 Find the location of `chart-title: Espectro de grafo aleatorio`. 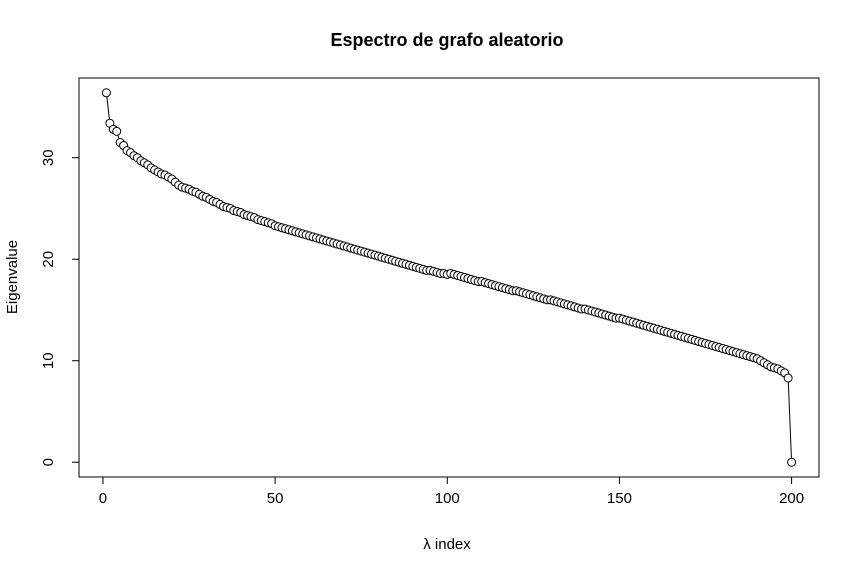

chart-title: Espectro de grafo aleatorio is located at coordinates (446, 40).